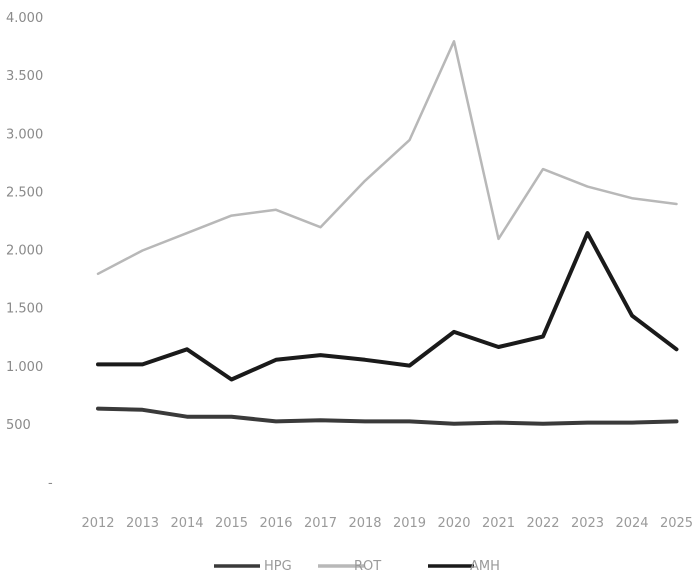 Image resolution: width=699 pixels, height=575 pixels. Describe the element at coordinates (24, 192) in the screenshot. I see `y-tick-label: 2.500` at that location.